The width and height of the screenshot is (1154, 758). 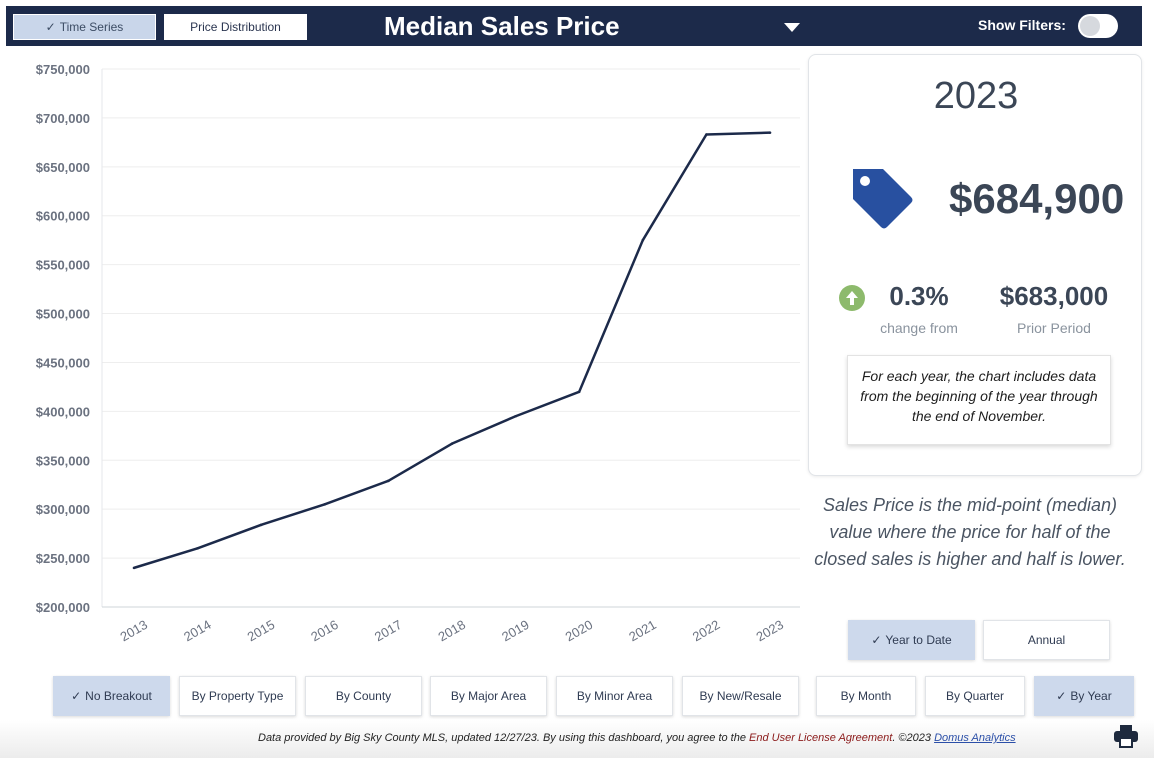 I want to click on no-breakout-label: No Breakout, so click(x=118, y=696).